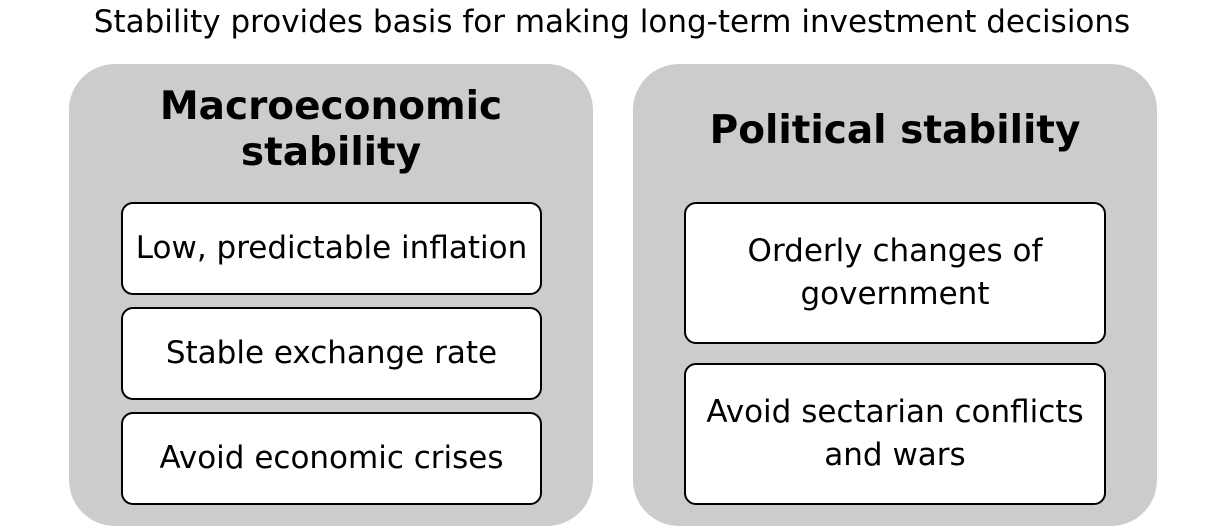  I want to click on orderly-government-change-box: Orderly changes of government, so click(895, 273).